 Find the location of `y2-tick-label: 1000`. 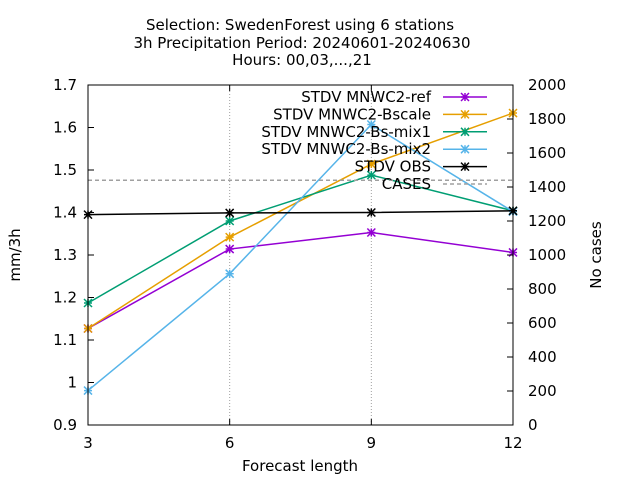

y2-tick-label: 1000 is located at coordinates (547, 255).